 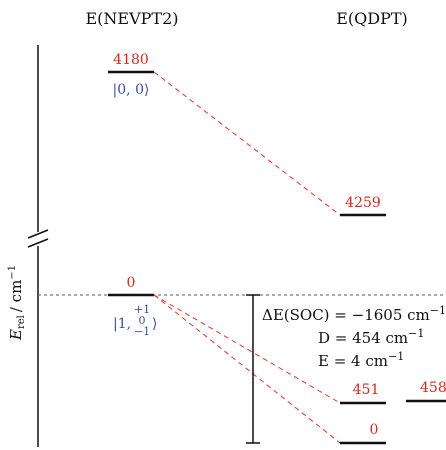 I want to click on y-axis-label: Erel/ cm−1, so click(x=17, y=303).